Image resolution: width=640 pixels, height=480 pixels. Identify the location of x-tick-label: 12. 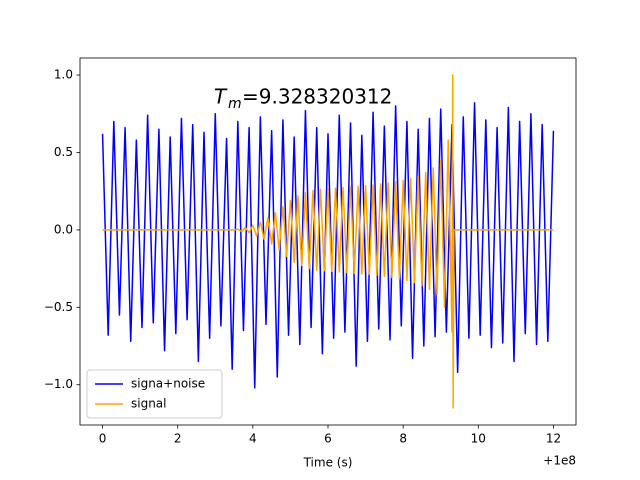
(553, 439).